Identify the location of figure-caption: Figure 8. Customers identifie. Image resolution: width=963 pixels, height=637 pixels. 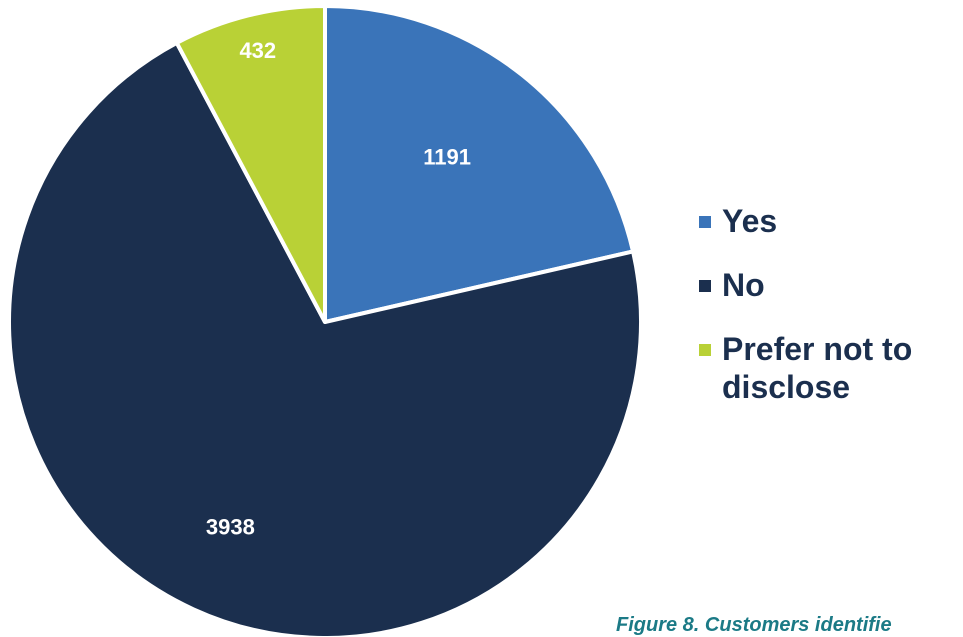
(754, 625).